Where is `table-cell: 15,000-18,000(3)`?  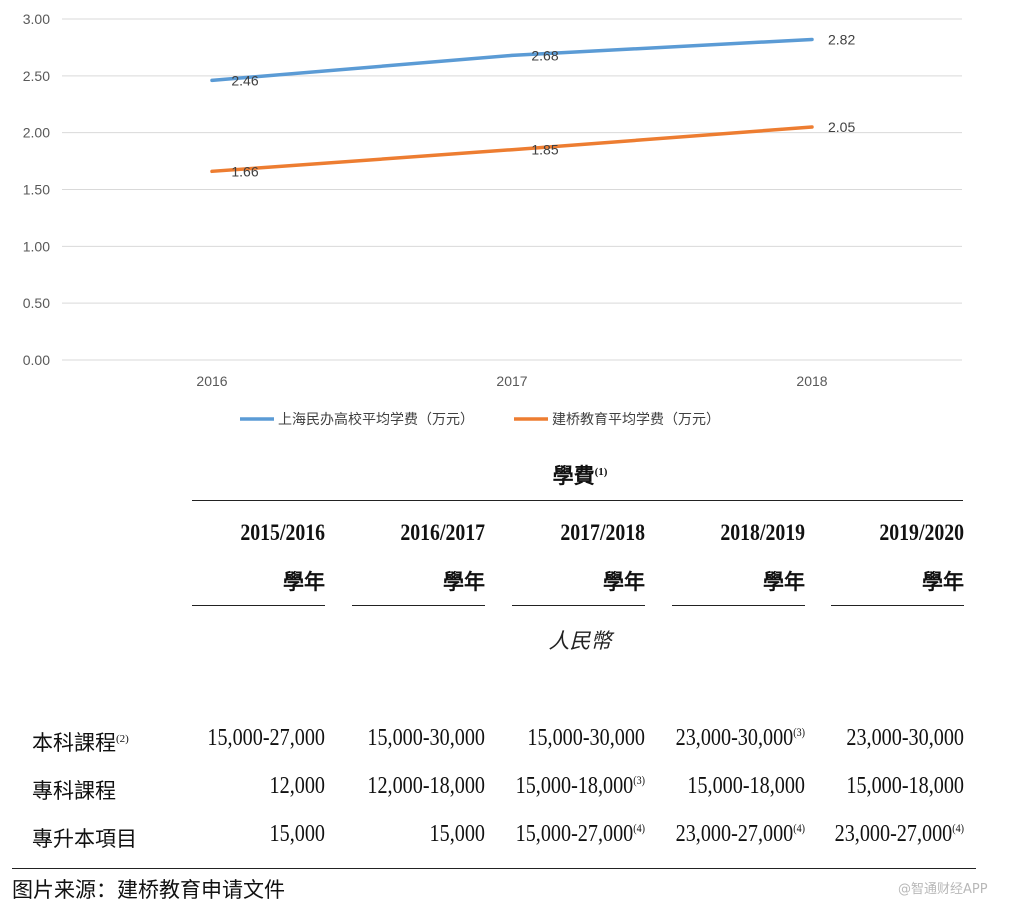 table-cell: 15,000-18,000(3) is located at coordinates (578, 786).